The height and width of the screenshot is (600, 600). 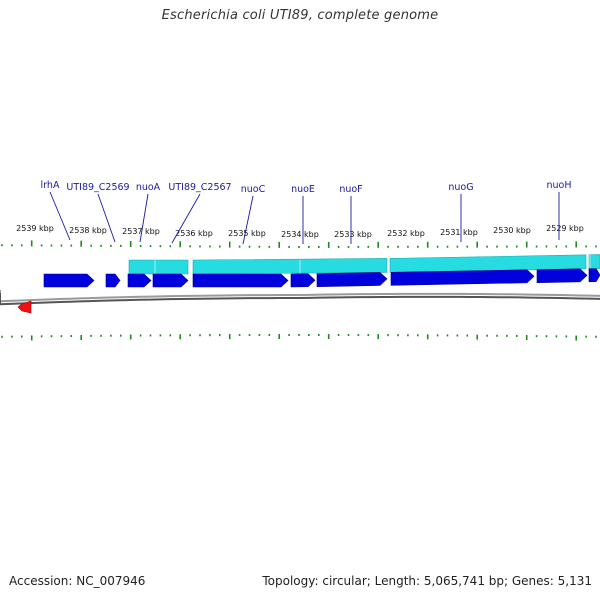 What do you see at coordinates (299, 244) in the screenshot?
I see `tick-track-top` at bounding box center [299, 244].